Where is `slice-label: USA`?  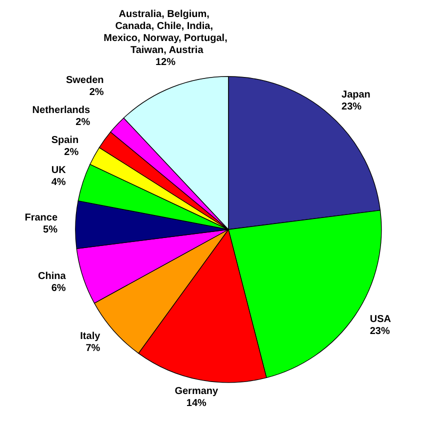
slice-label: USA is located at coordinates (380, 320).